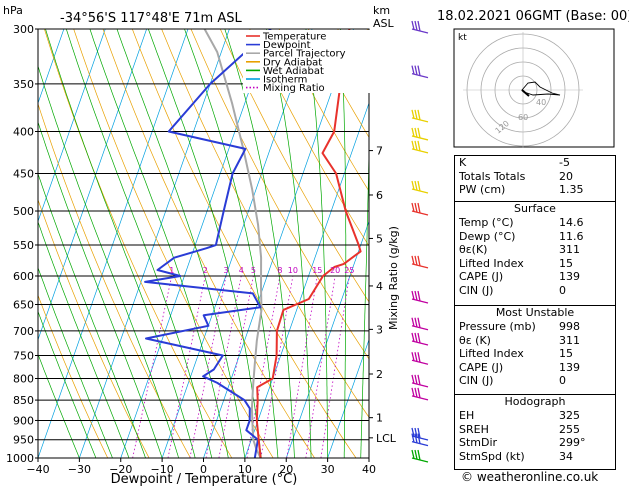  I want to click on index-row: EH 325, so click(535, 416).